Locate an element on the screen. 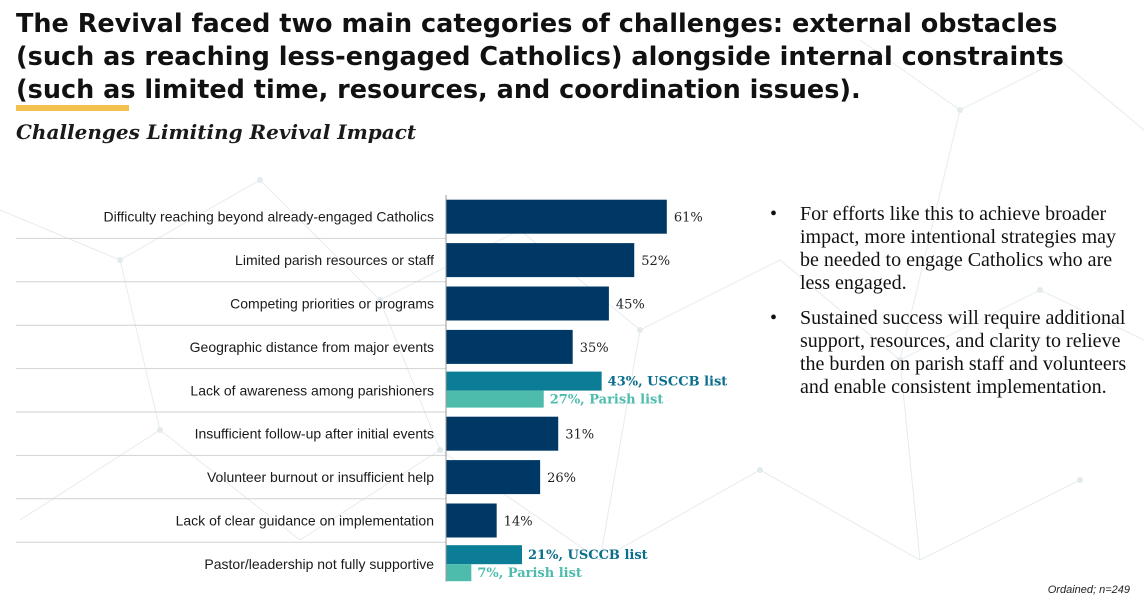 The height and width of the screenshot is (604, 1144). category-label: Pastor/leadership not fully supportive is located at coordinates (319, 564).